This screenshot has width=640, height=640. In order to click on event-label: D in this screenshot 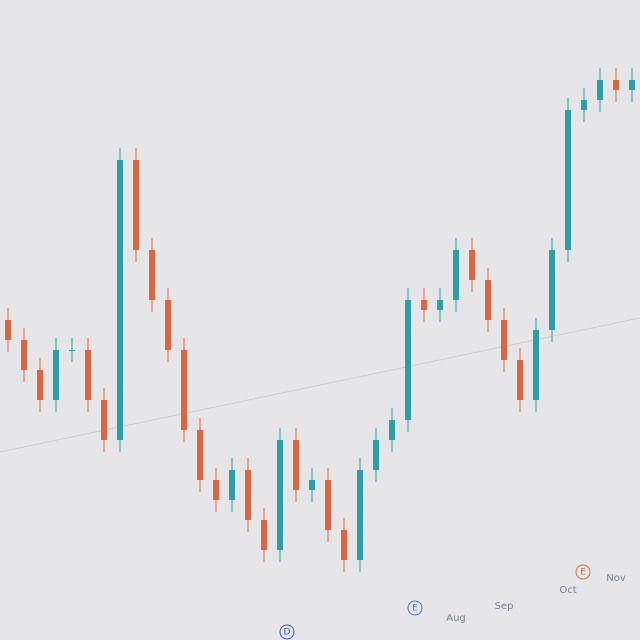, I will do `click(287, 633)`.